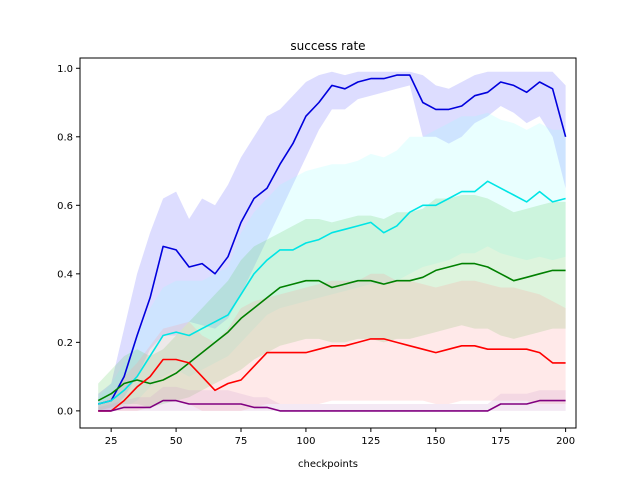 The height and width of the screenshot is (480, 640). Describe the element at coordinates (111, 441) in the screenshot. I see `x-tick-label: 25` at that location.